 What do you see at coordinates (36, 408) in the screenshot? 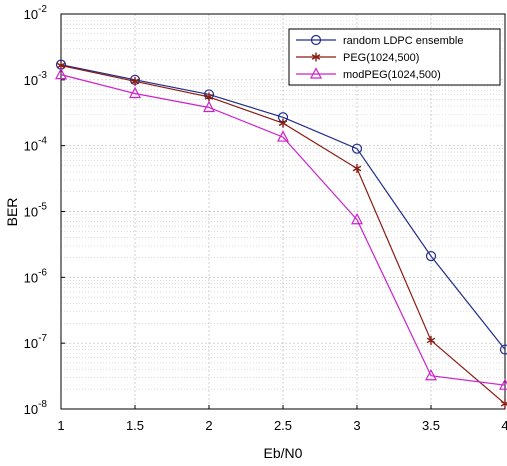
I see `y-tick-label: 10⁻⁸` at bounding box center [36, 408].